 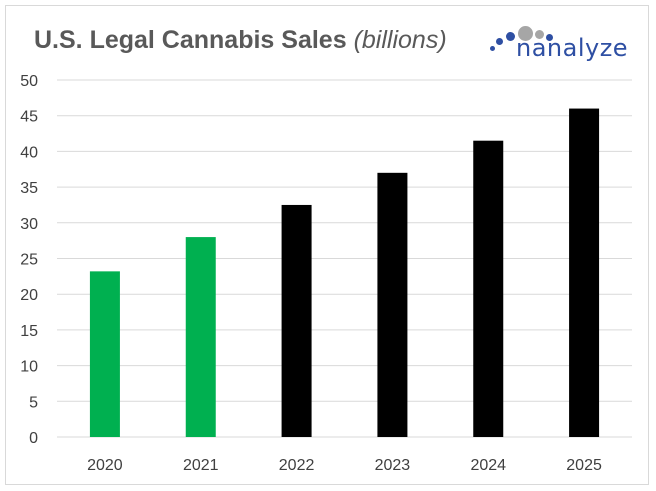 I want to click on logo-wordmark: nanalyze, so click(x=572, y=48).